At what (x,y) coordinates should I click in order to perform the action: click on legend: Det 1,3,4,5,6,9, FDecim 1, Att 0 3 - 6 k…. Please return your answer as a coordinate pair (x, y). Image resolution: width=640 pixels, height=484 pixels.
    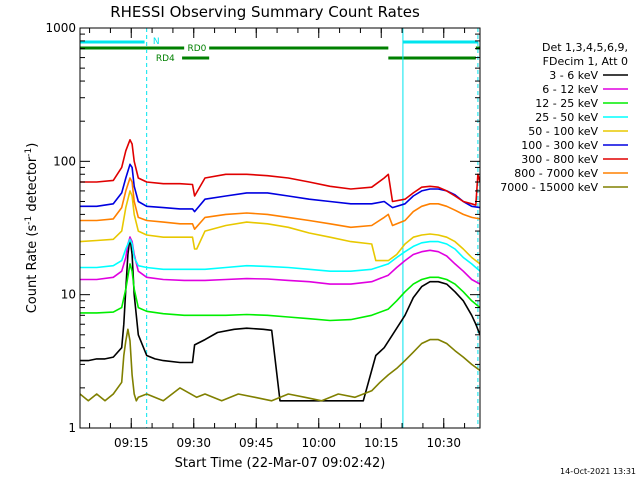
    Looking at the image, I should click on (564, 117).